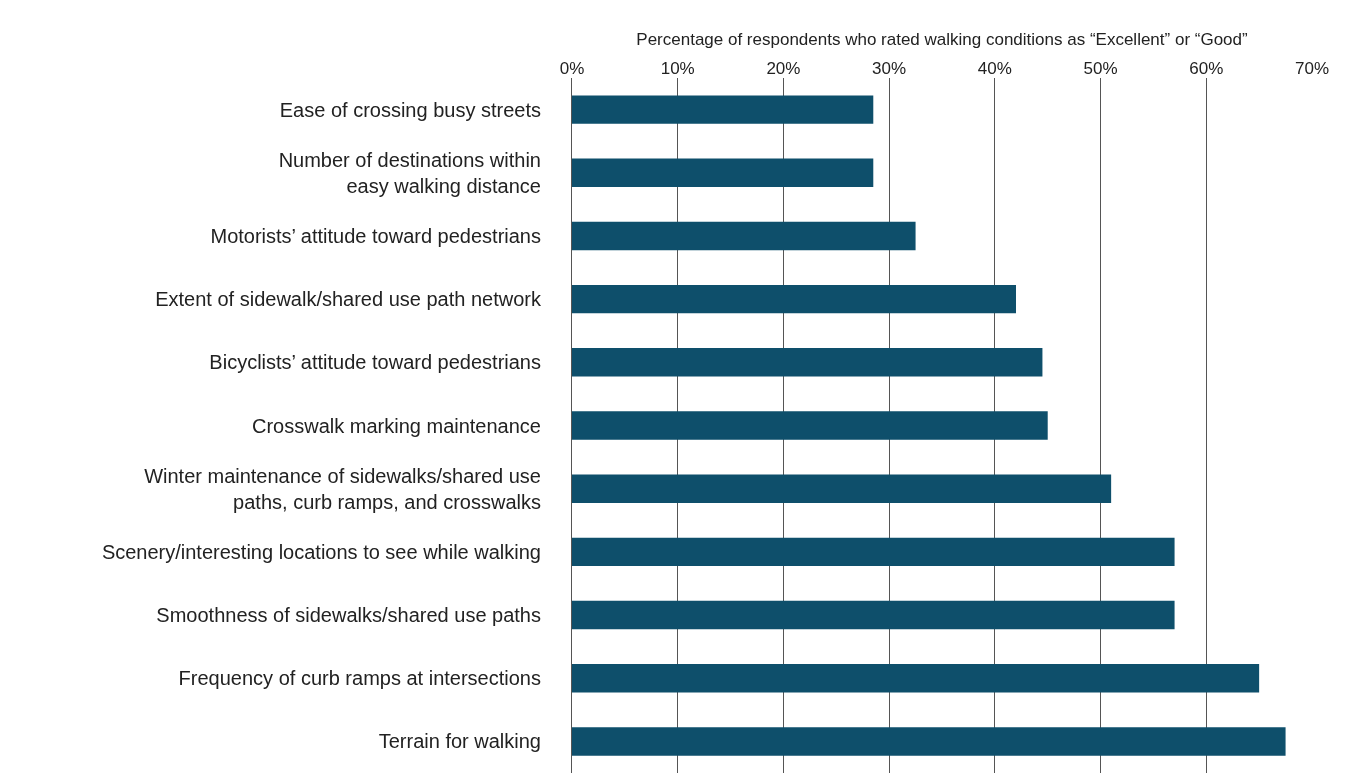 This screenshot has width=1347, height=777. I want to click on y-tick-label: Extent of sidewalk/shared use path network, so click(348, 299).